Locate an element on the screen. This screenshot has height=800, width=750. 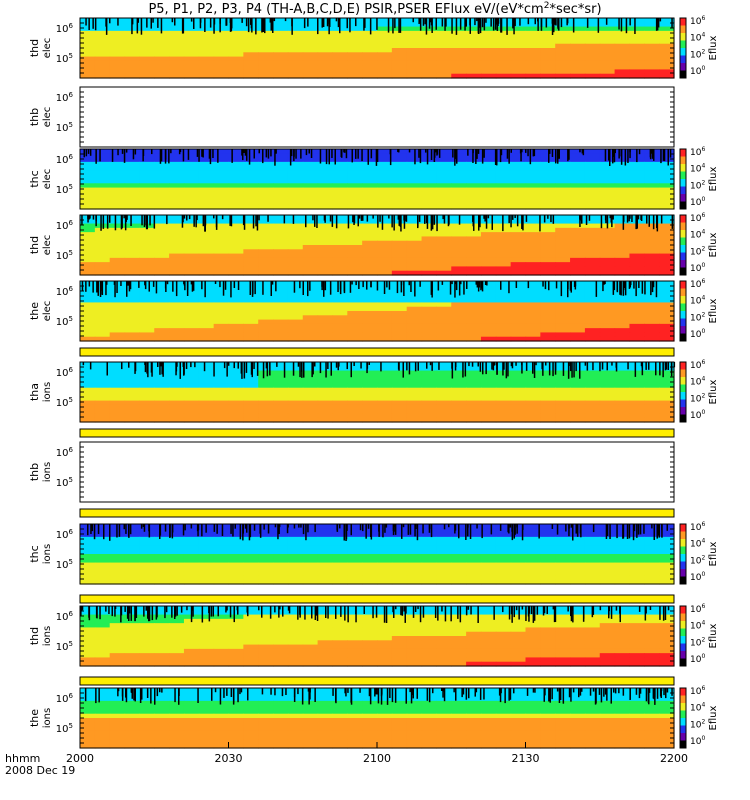
y-tick-label: 106 is located at coordinates (65, 291).